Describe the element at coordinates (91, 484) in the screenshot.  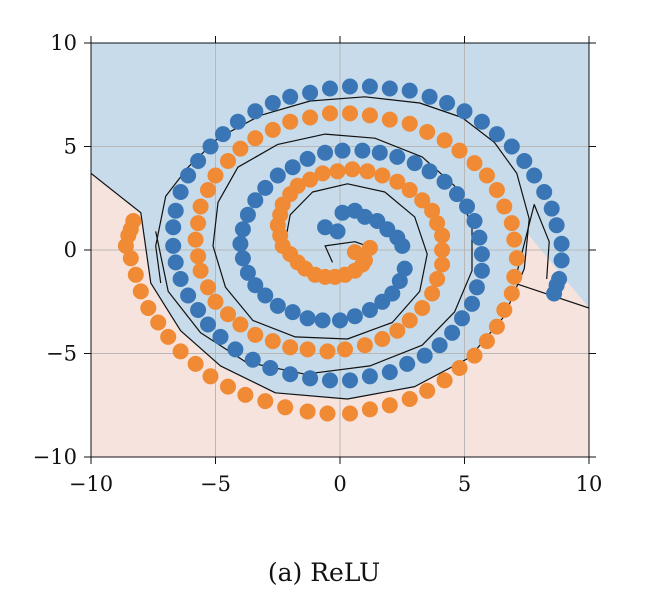
I see `x-tick-label: −10` at that location.